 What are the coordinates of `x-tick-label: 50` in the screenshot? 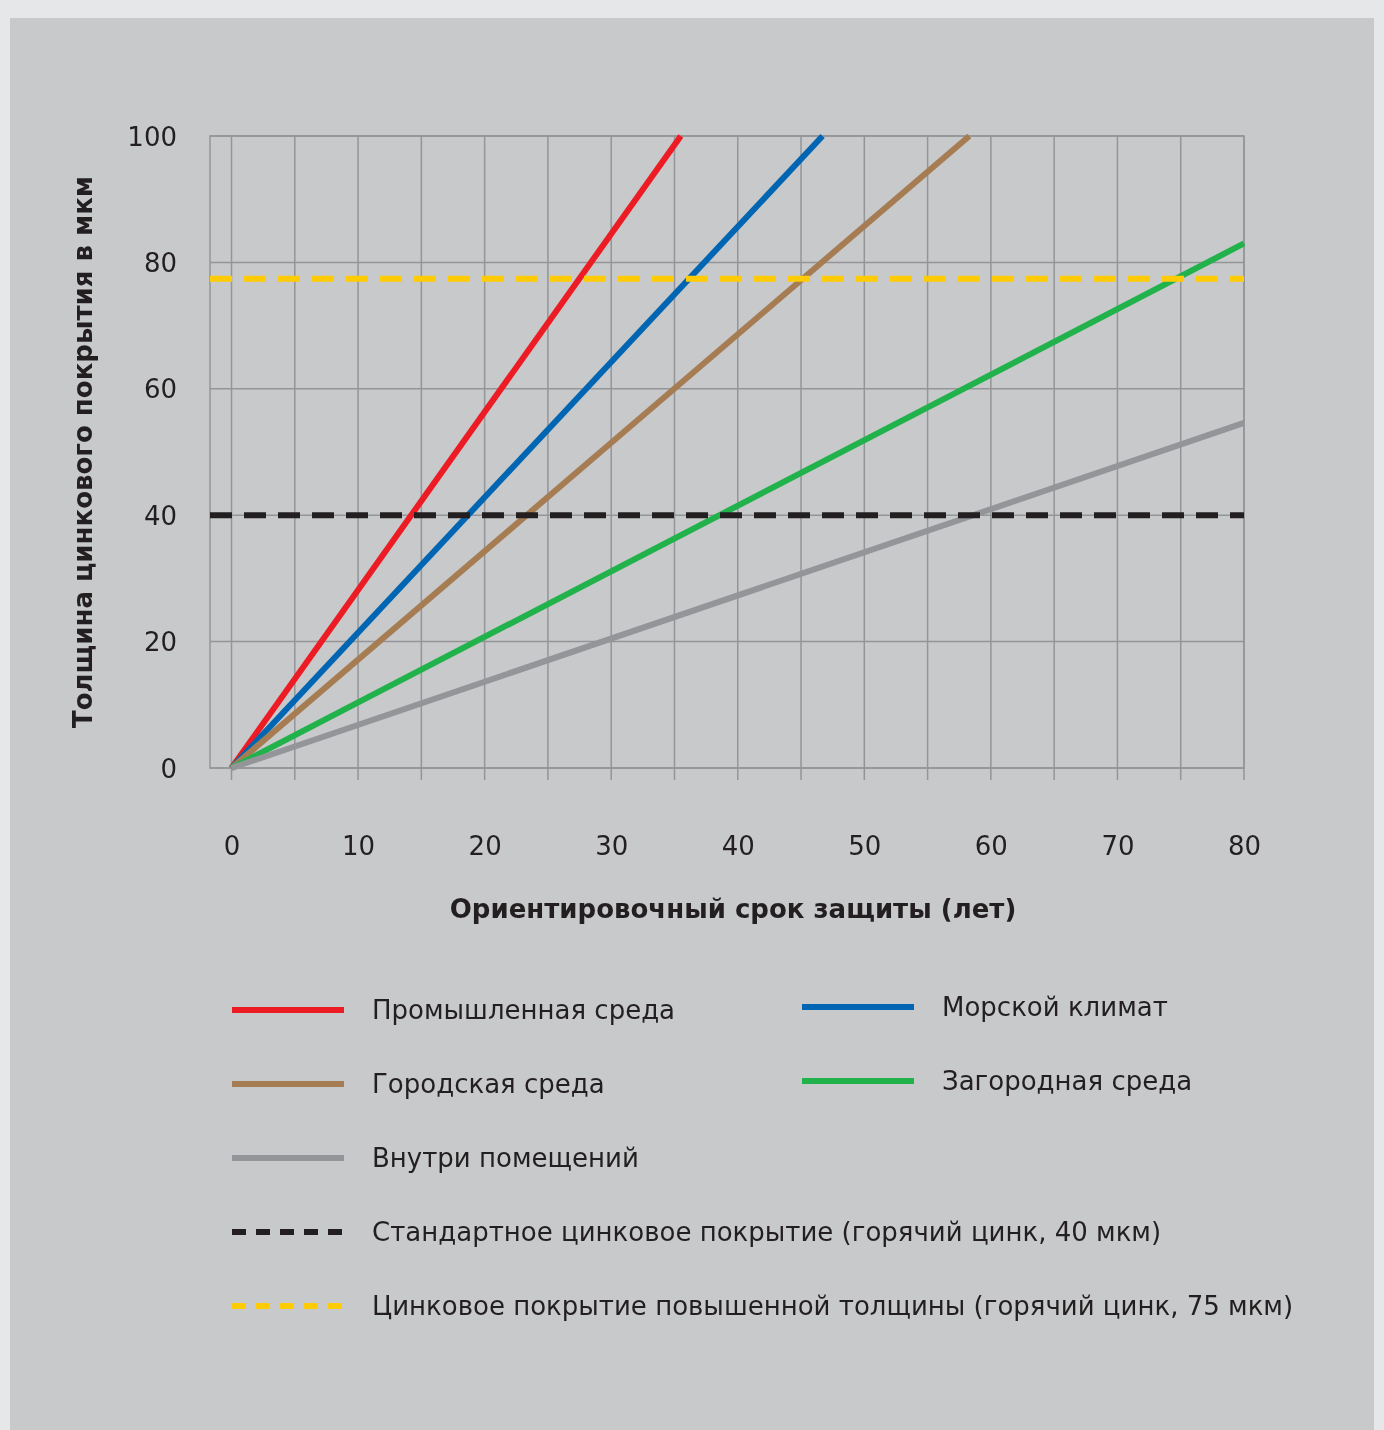 It's located at (865, 846).